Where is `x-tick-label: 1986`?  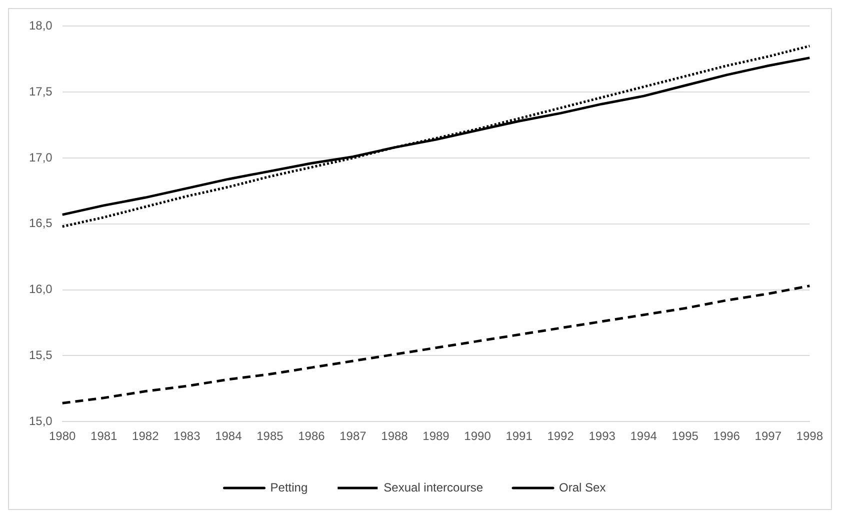
x-tick-label: 1986 is located at coordinates (312, 436).